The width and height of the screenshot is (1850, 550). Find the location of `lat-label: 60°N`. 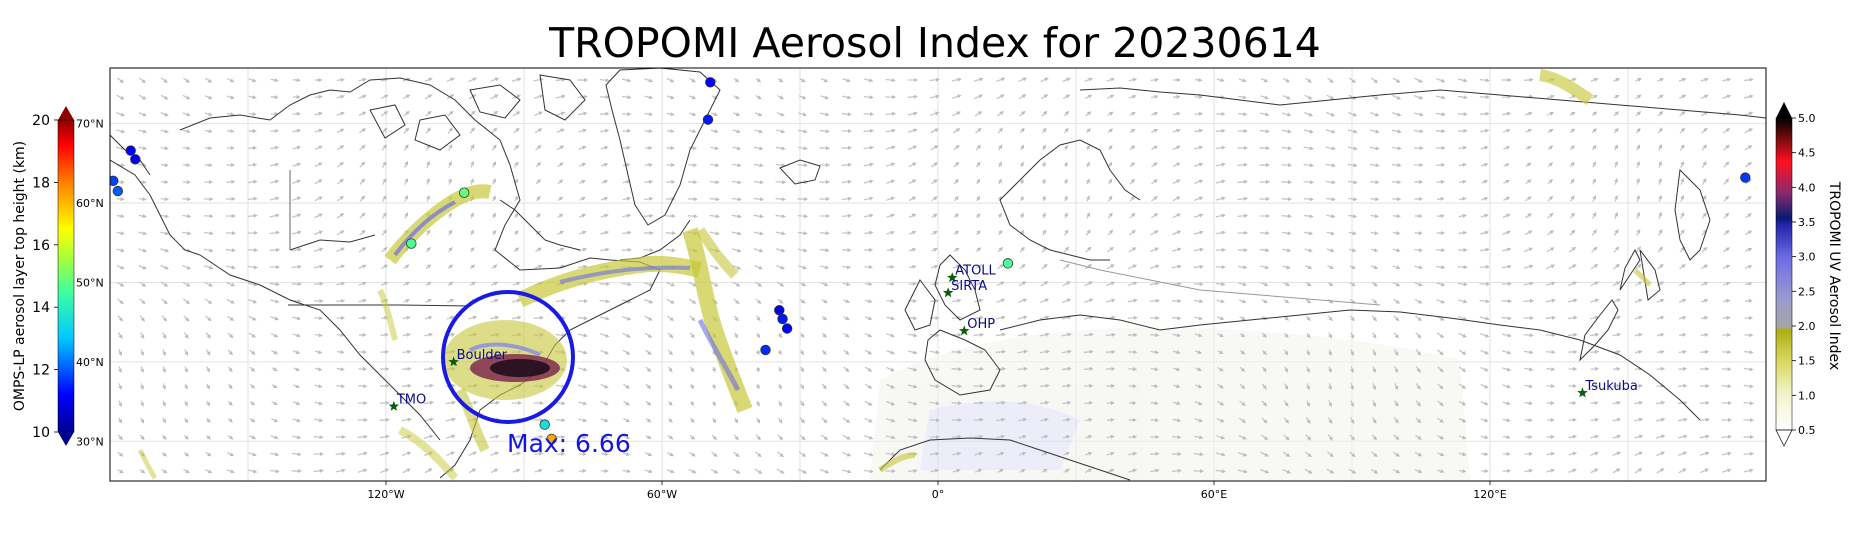

lat-label: 60°N is located at coordinates (90, 203).